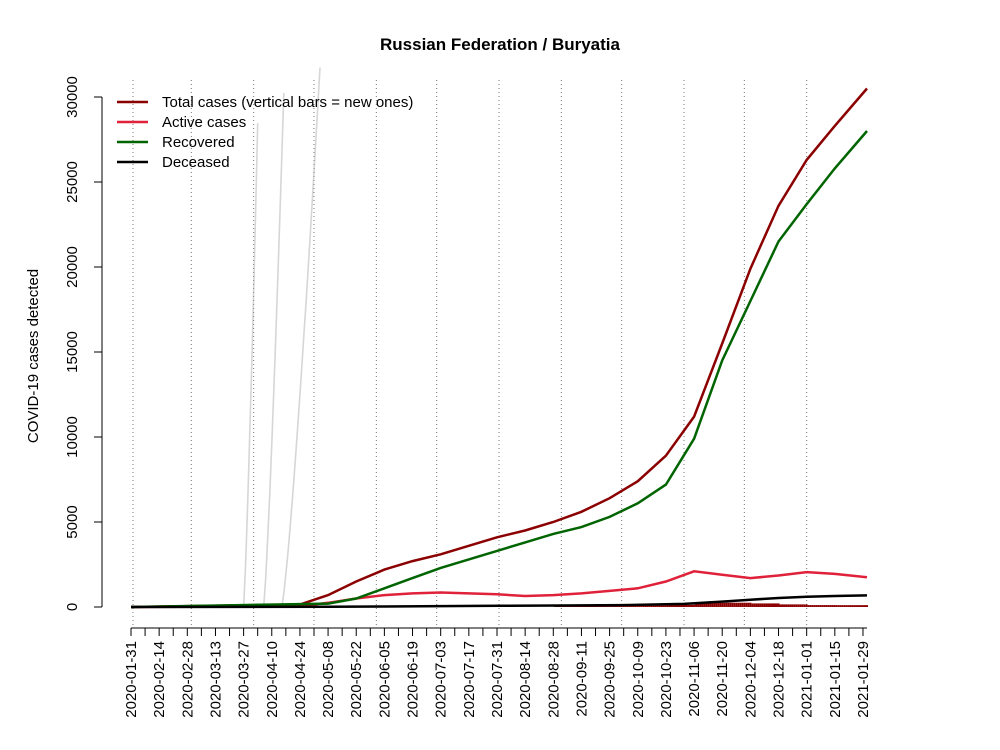  What do you see at coordinates (72, 352) in the screenshot?
I see `y-tick-label: 15000` at bounding box center [72, 352].